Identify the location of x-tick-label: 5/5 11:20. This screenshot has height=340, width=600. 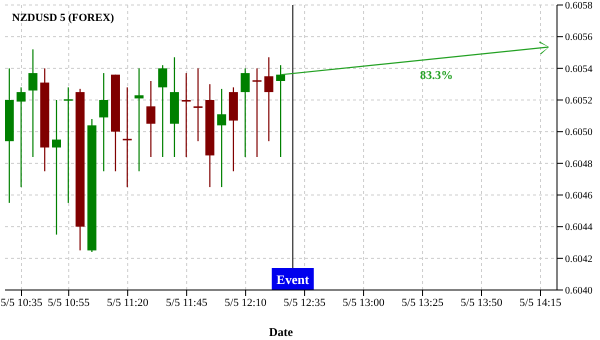
(127, 302).